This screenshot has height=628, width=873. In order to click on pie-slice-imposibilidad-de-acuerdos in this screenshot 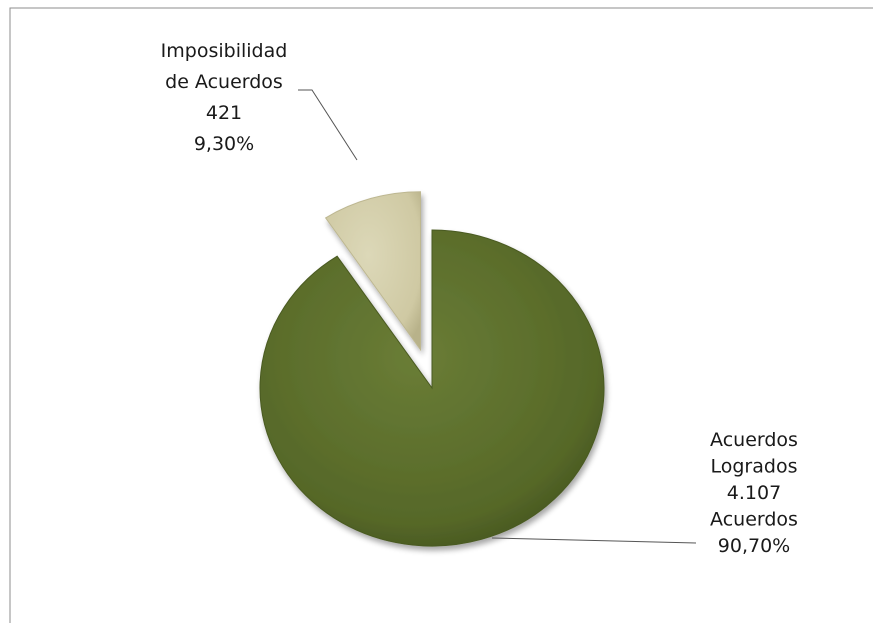, I will do `click(372, 271)`.